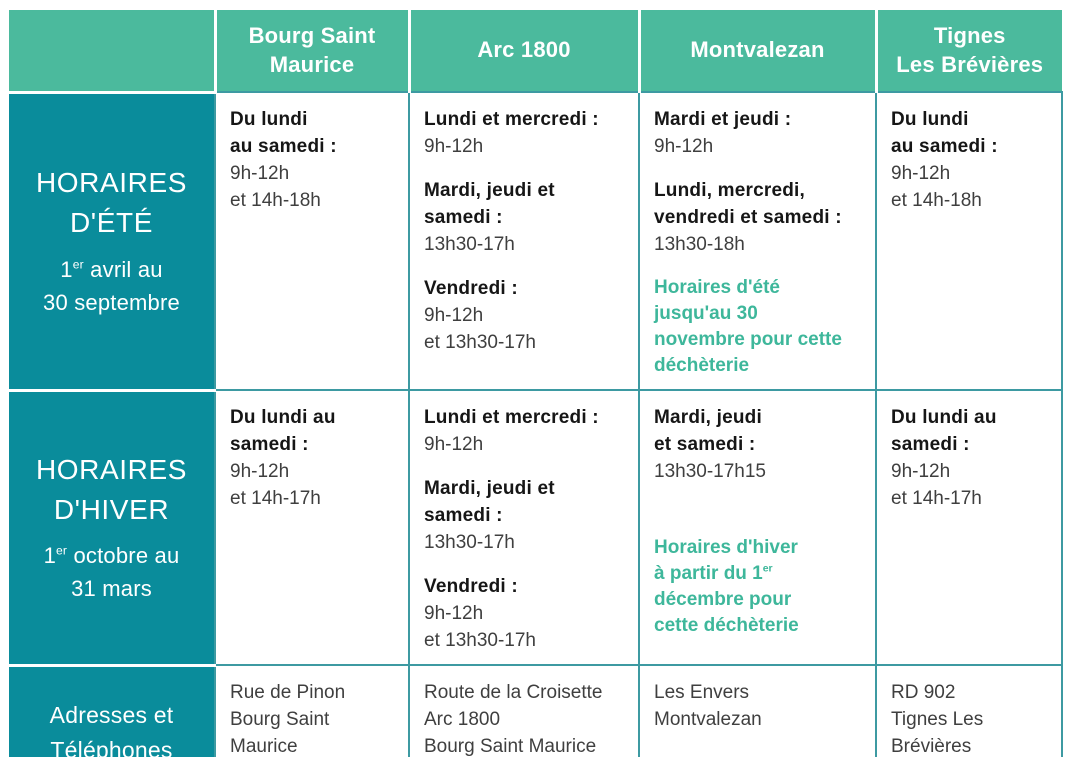 The height and width of the screenshot is (757, 1071). What do you see at coordinates (313, 187) in the screenshot?
I see `schedule-hours-text: 9h-12h et 14h-18h` at bounding box center [313, 187].